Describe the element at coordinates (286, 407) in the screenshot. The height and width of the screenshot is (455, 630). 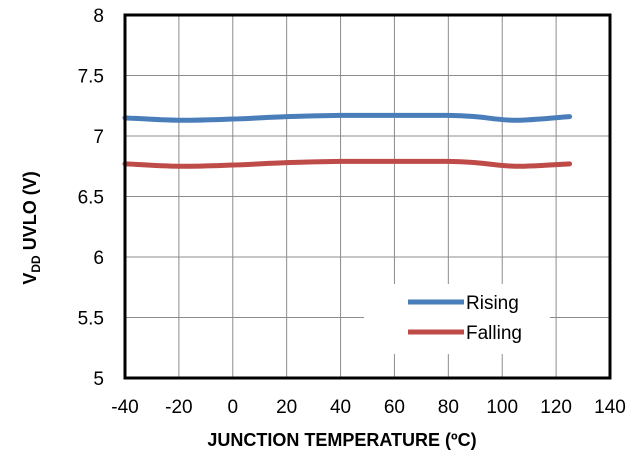
I see `x-tick-label: 20` at that location.